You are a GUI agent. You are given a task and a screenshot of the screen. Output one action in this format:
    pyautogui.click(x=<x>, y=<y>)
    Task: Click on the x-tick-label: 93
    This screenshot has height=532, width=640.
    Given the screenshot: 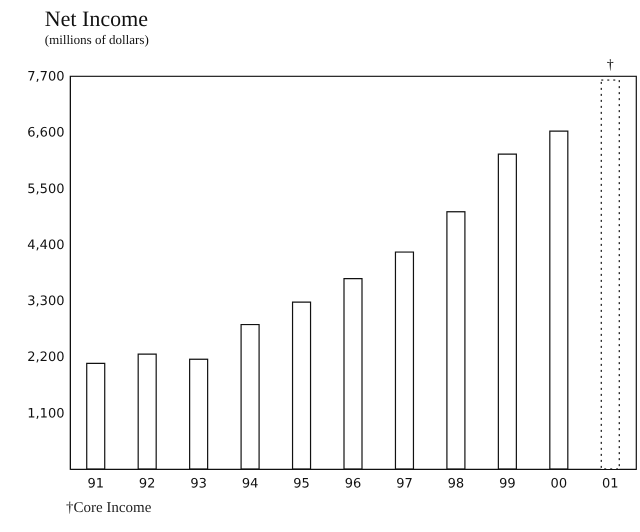 What is the action you would take?
    pyautogui.click(x=198, y=484)
    